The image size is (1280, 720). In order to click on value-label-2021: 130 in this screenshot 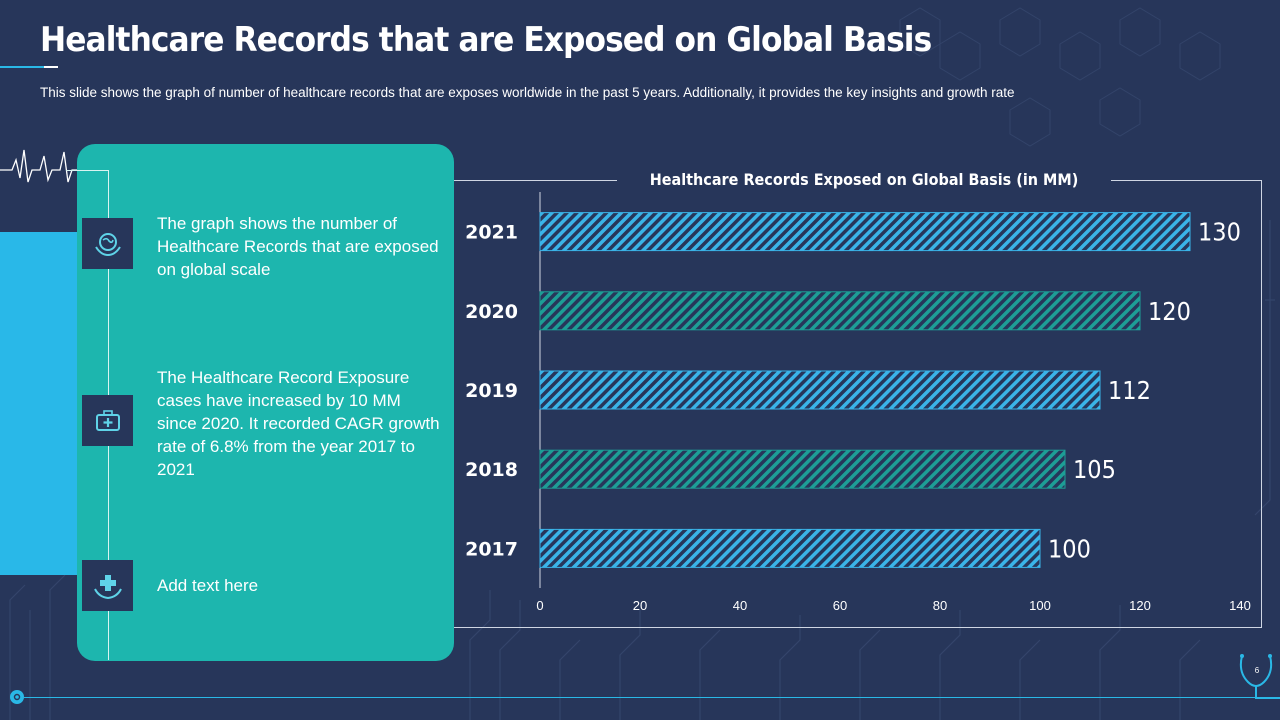, I will do `click(1219, 232)`.